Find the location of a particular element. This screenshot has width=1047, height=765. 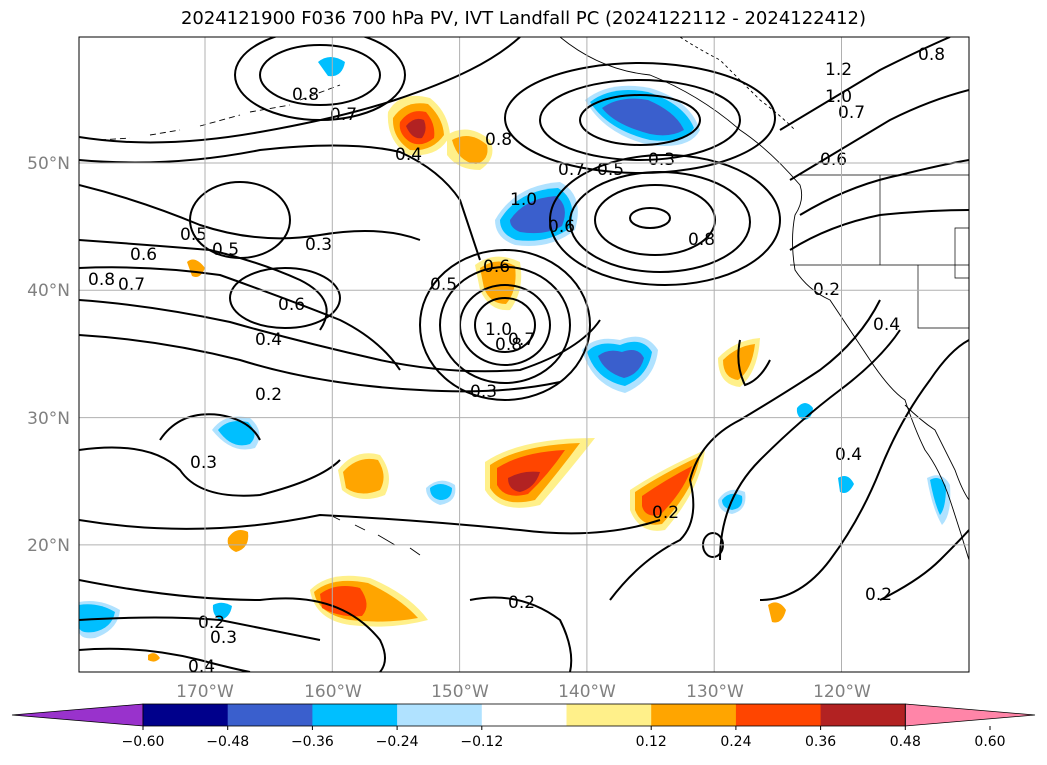

colorbar-tick-label: 0.60 is located at coordinates (989, 742).